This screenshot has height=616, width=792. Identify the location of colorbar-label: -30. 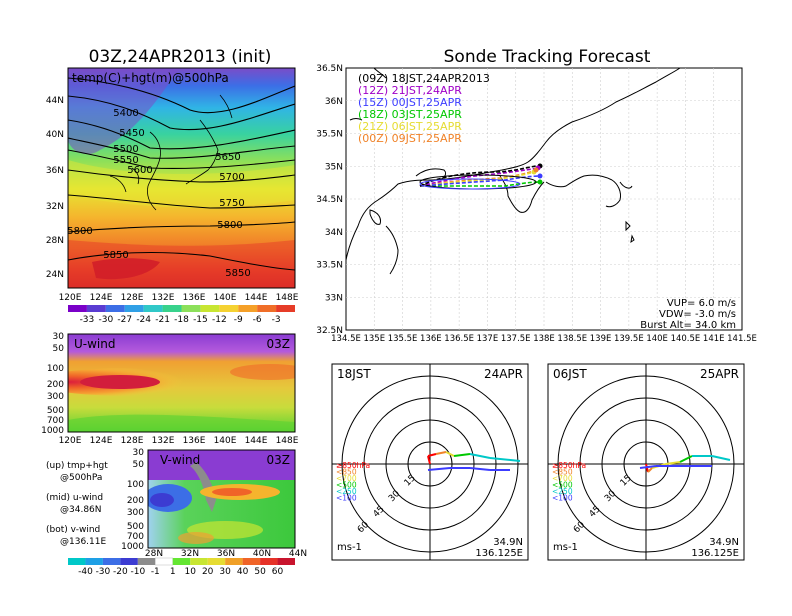
(105, 320).